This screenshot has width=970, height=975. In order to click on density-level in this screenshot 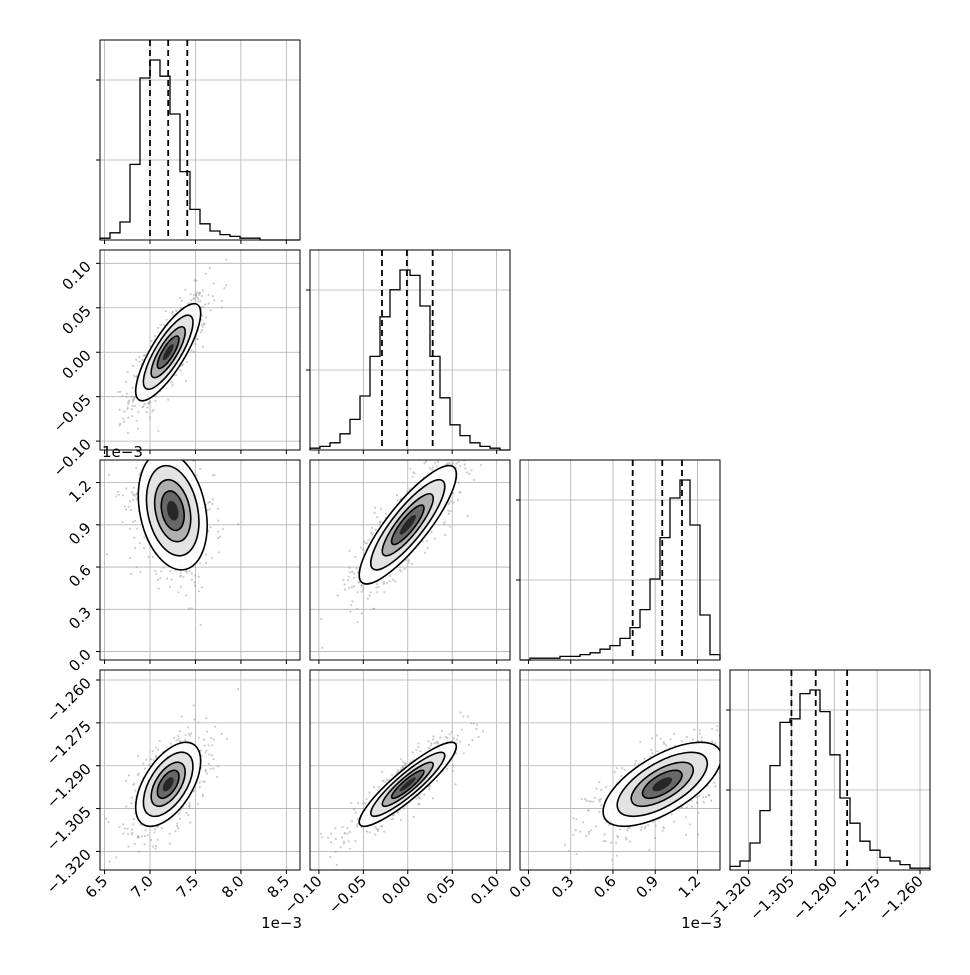, I will do `click(173, 510)`.